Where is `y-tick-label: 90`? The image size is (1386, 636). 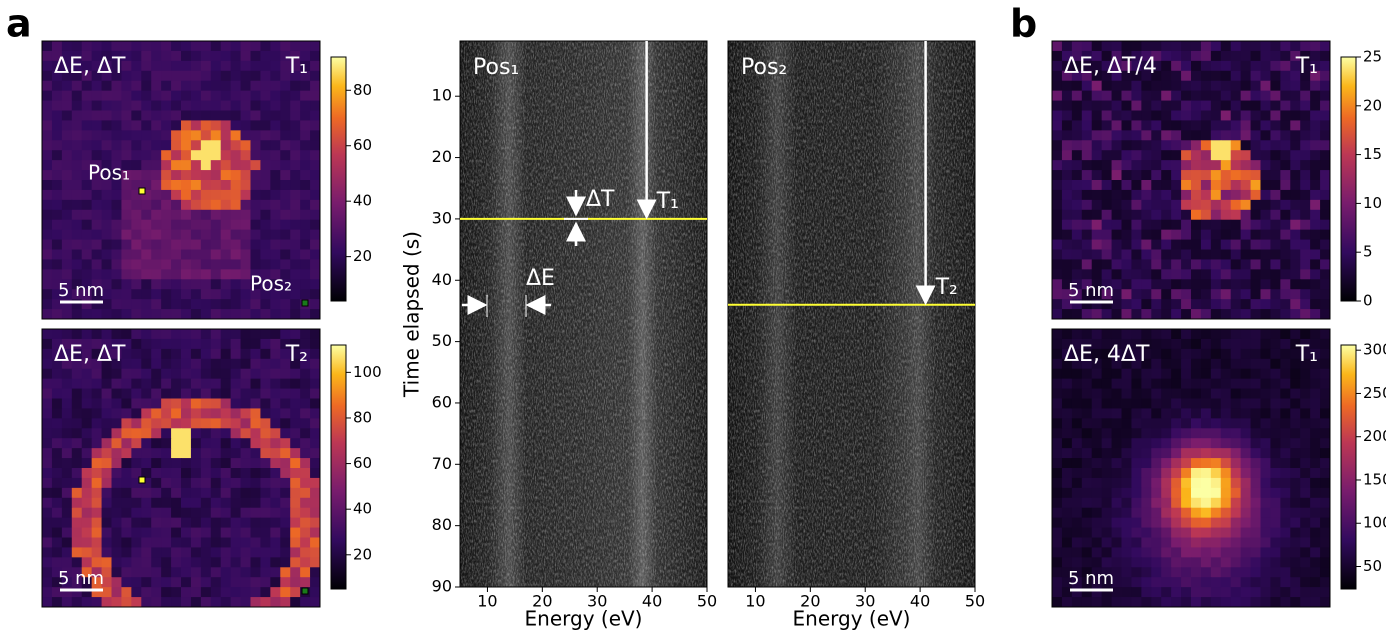
y-tick-label: 90 is located at coordinates (442, 586).